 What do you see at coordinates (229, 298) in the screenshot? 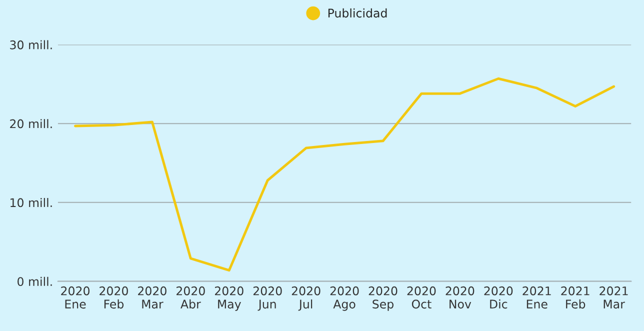
I see `x-tick-label: 2020 May` at bounding box center [229, 298].